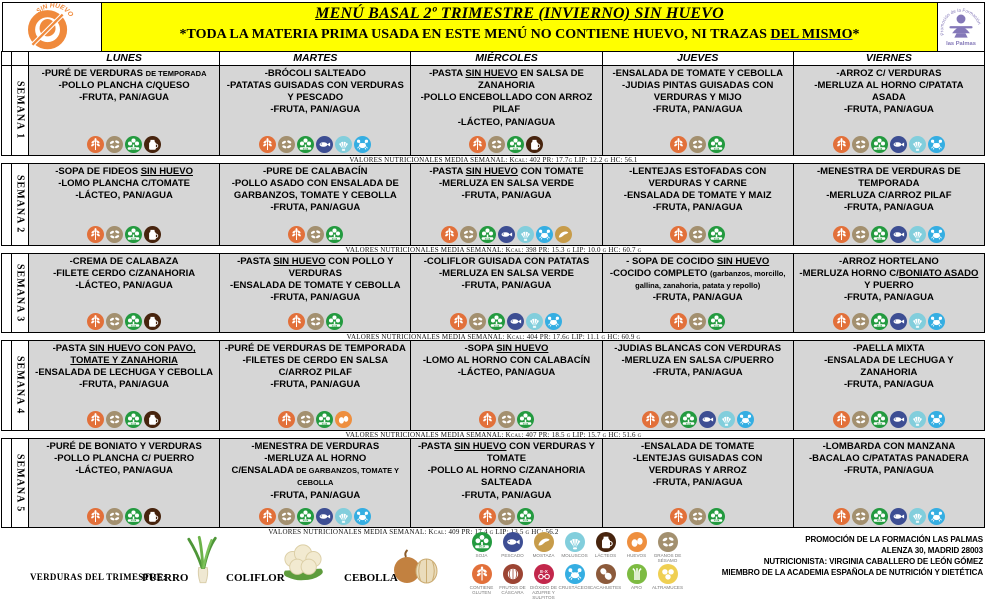 This screenshot has width=987, height=601. Describe the element at coordinates (543, 593) in the screenshot. I see `legend-label: DIÓXIDO DE AZUFRE Y SULFITOS` at that location.